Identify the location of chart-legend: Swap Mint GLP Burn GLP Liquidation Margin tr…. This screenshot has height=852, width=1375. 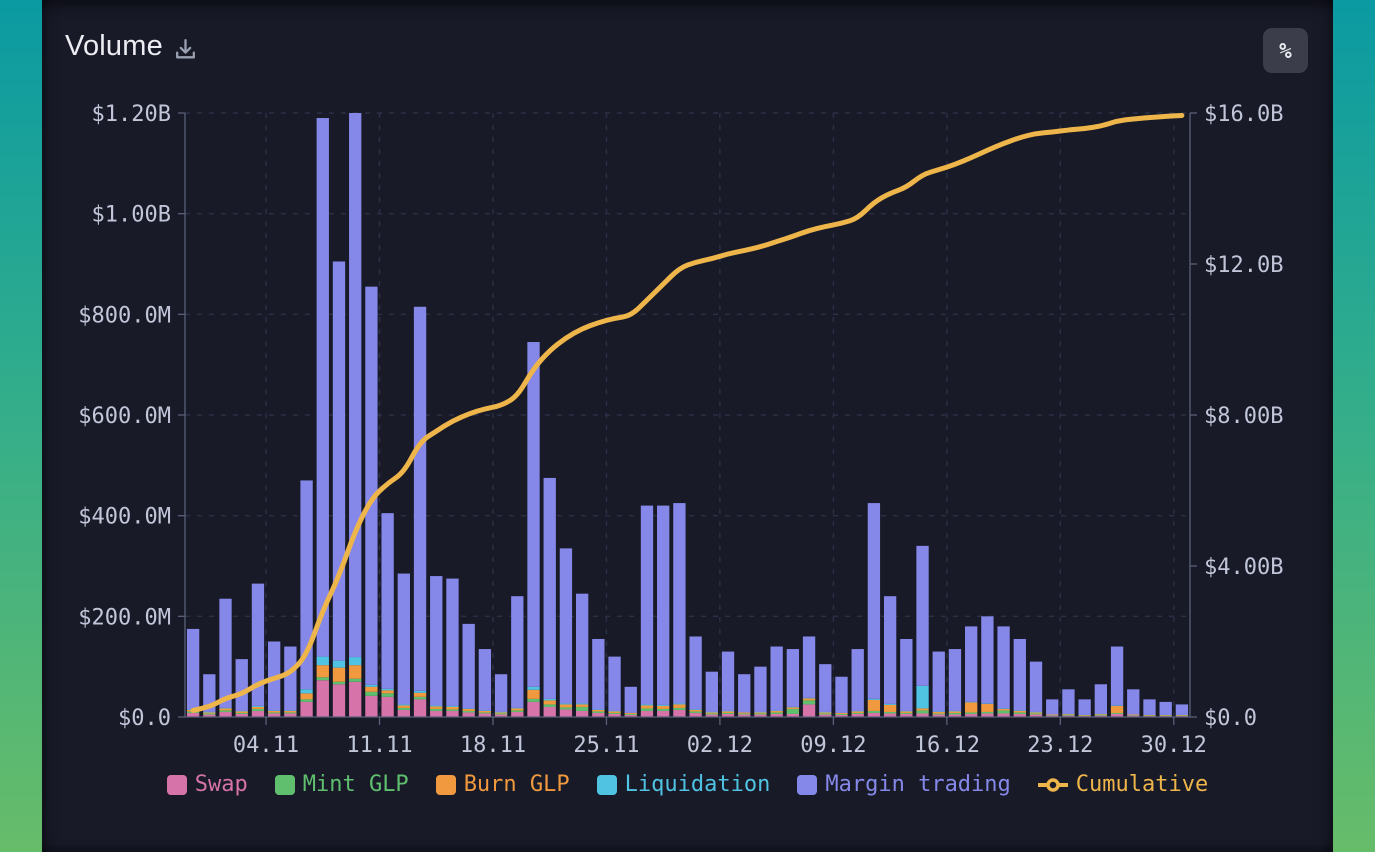
(687, 784).